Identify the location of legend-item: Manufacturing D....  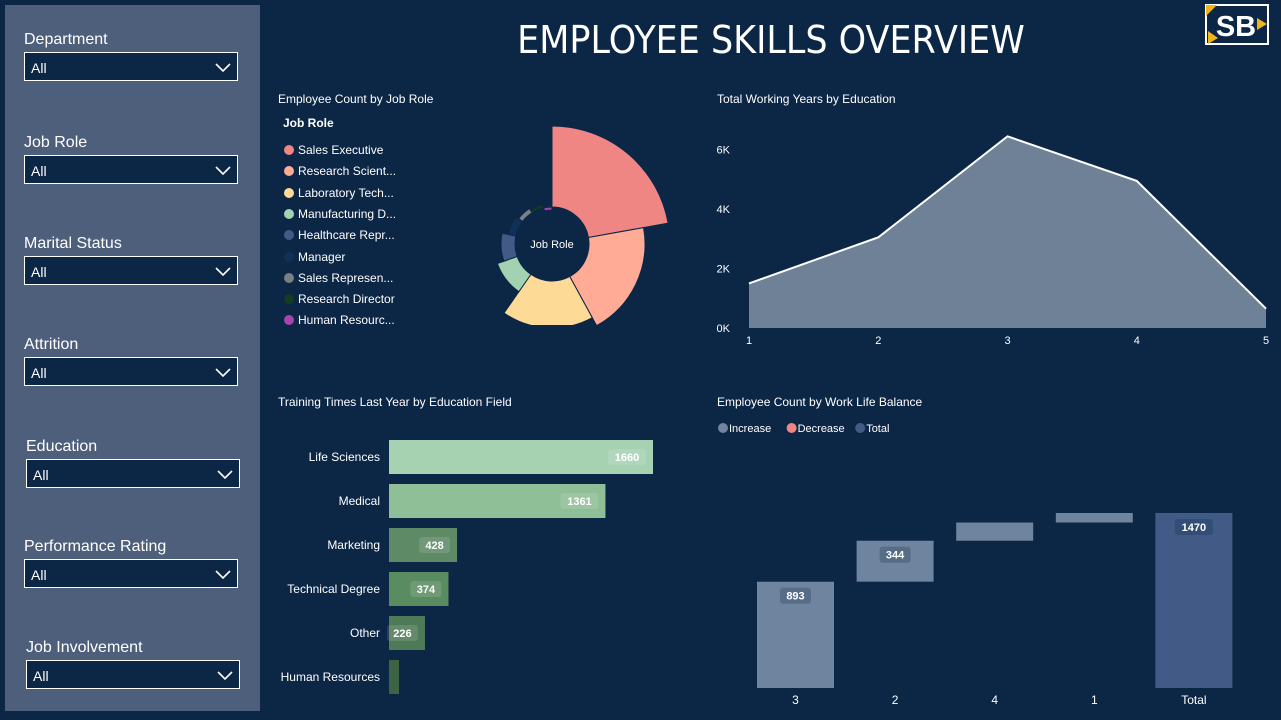
(340, 215).